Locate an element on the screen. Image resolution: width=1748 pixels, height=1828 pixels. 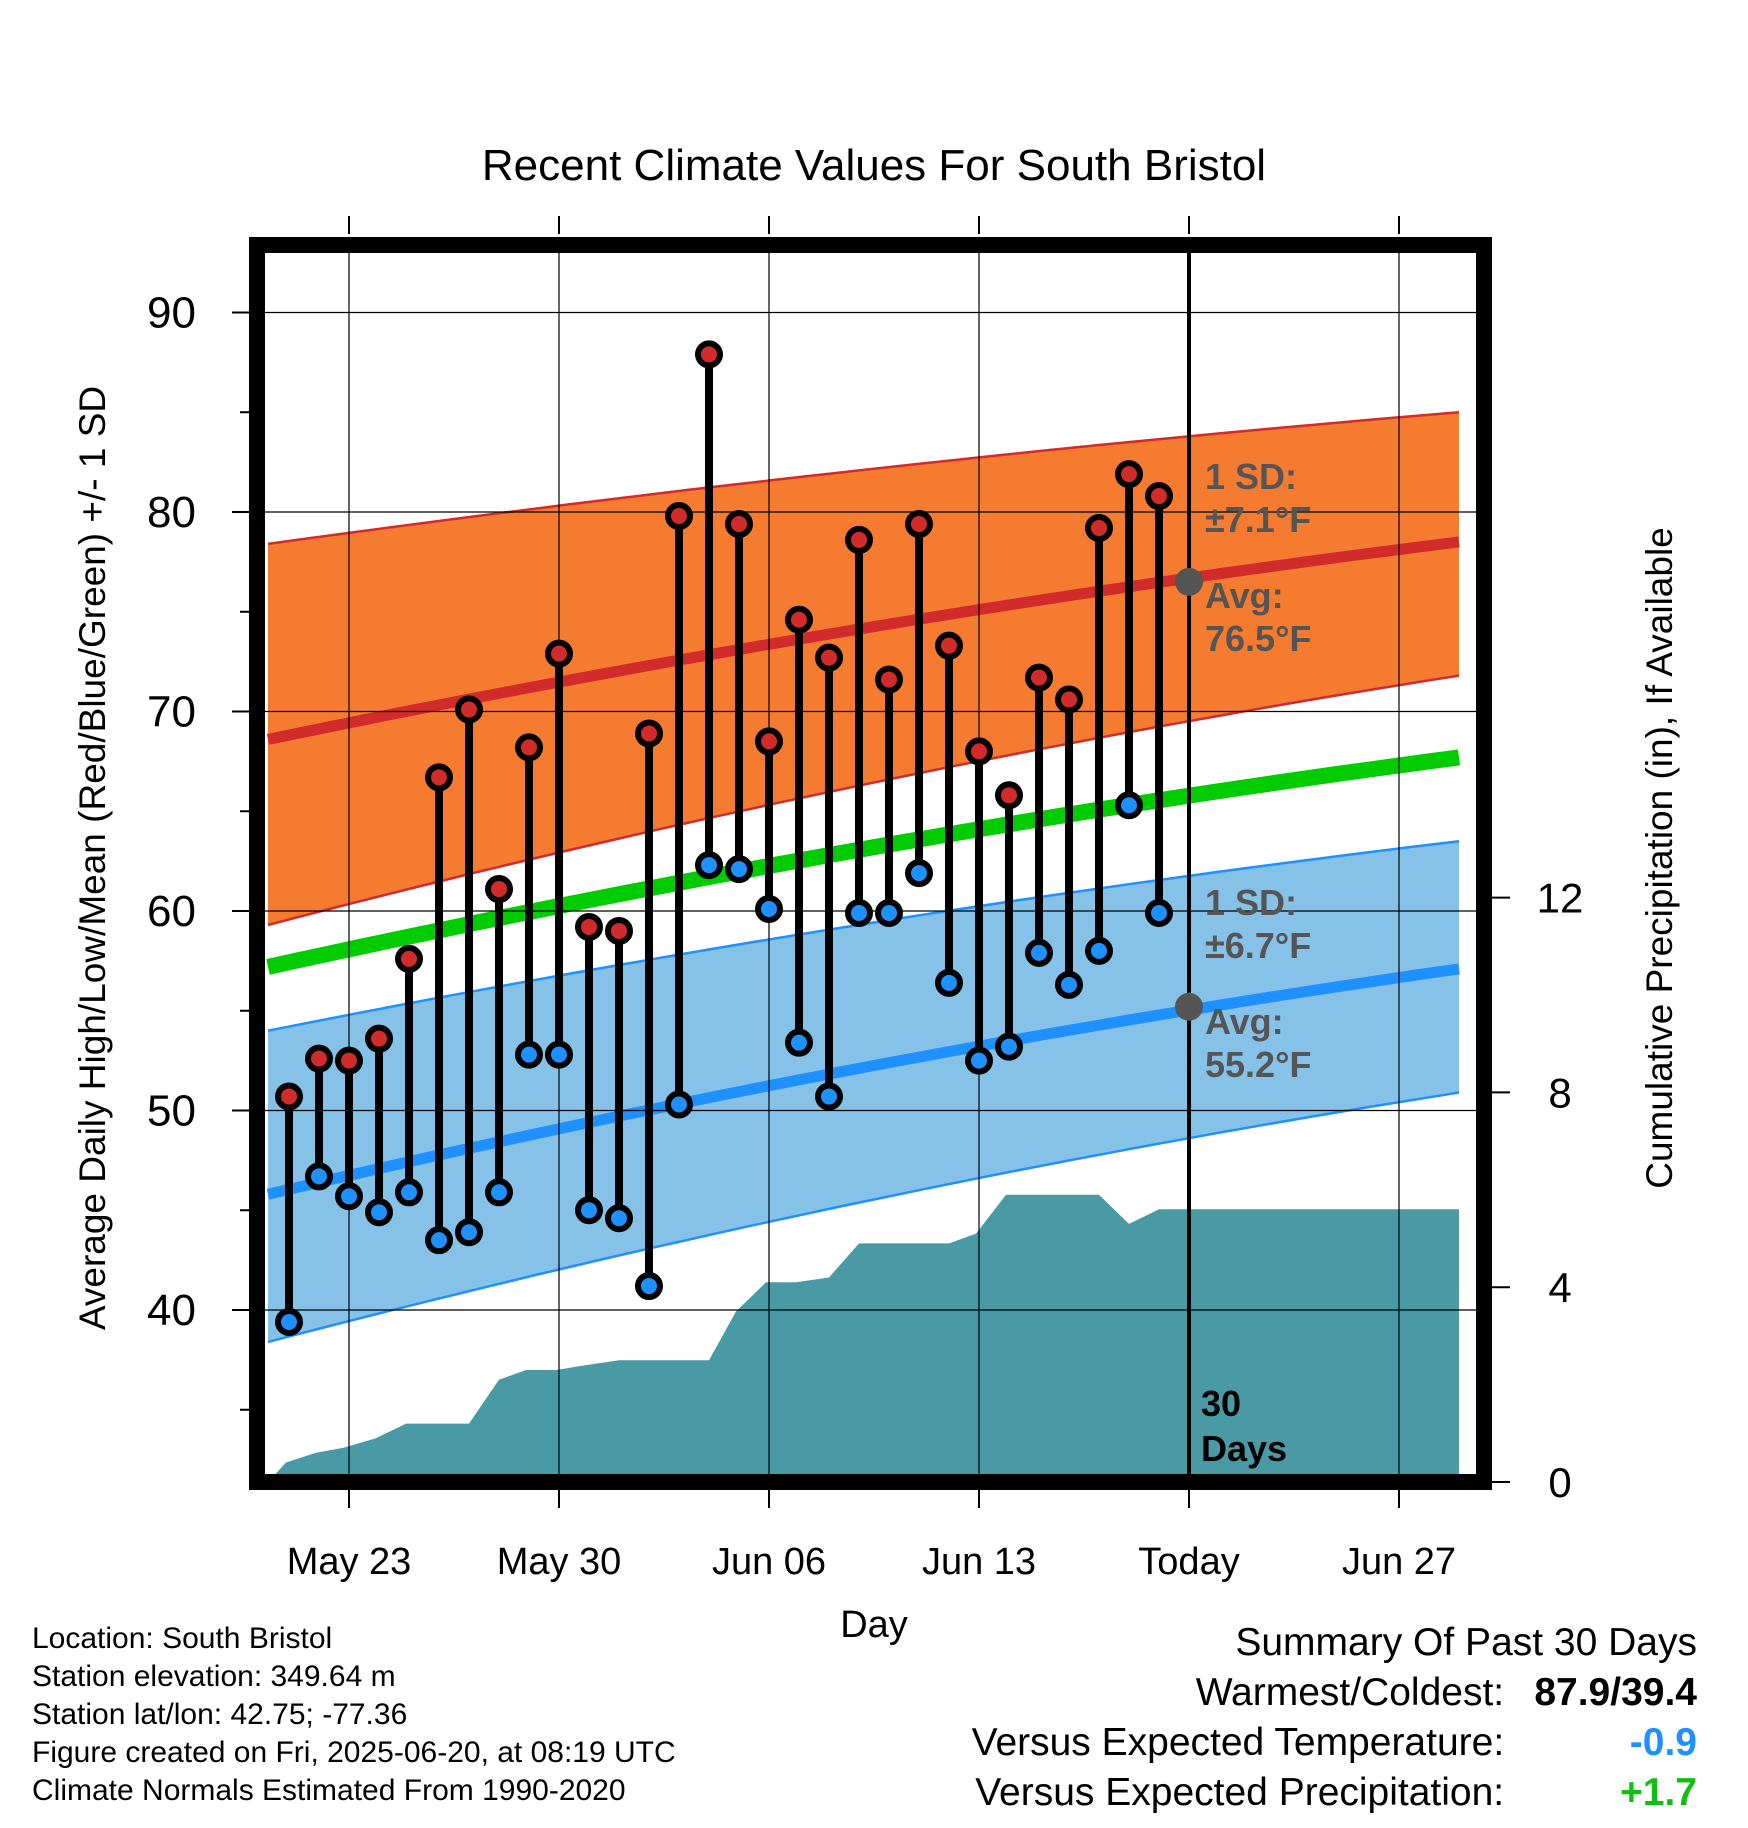
station-location: Location: South Bristol is located at coordinates (182, 1638).